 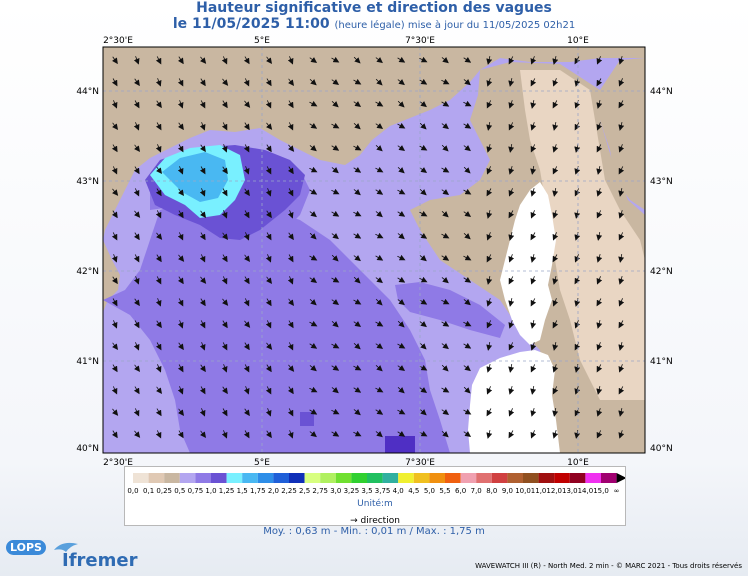 What do you see at coordinates (538, 491) in the screenshot?
I see `legend-label: 11,0` at bounding box center [538, 491].